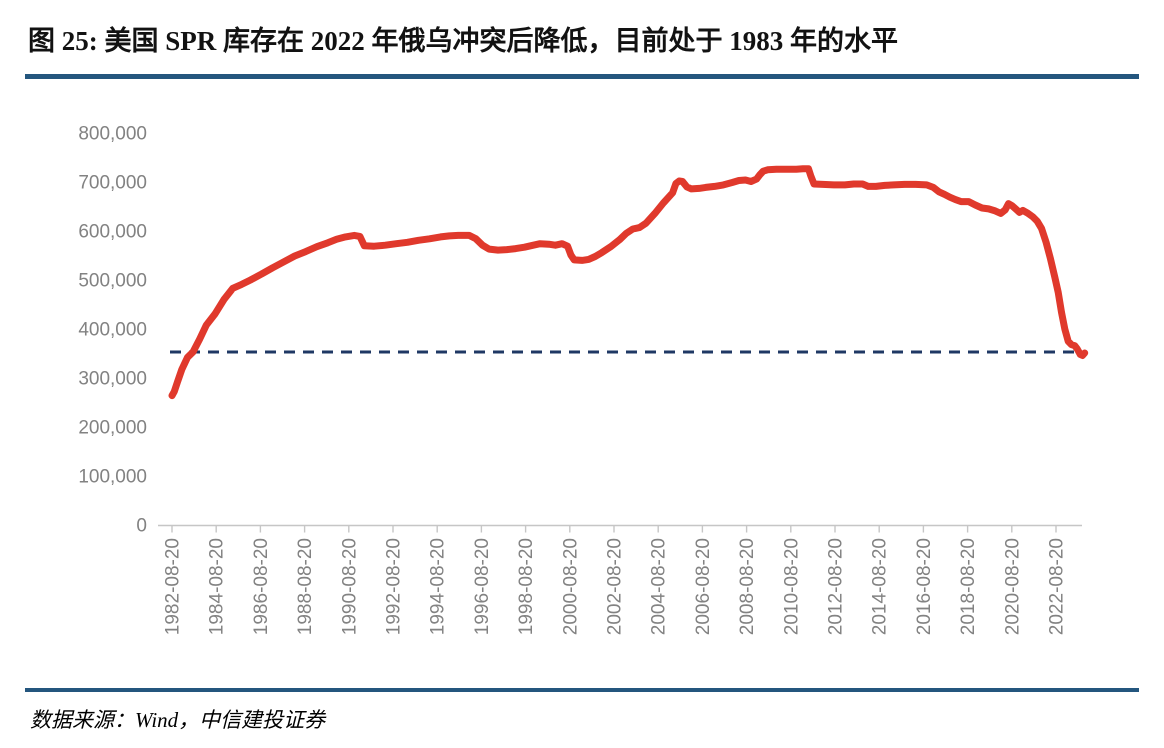 This screenshot has width=1164, height=748. I want to click on y-tick-label: 500,000, so click(112, 281).